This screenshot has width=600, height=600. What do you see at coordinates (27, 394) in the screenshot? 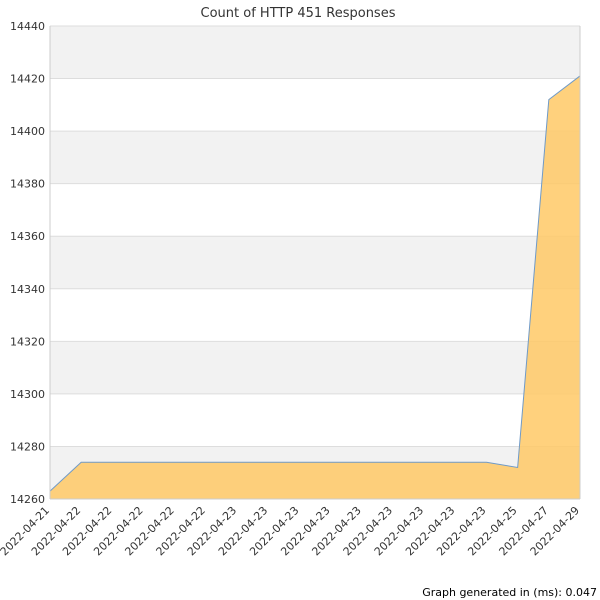
I see `y-tick-label: 14300` at bounding box center [27, 394].